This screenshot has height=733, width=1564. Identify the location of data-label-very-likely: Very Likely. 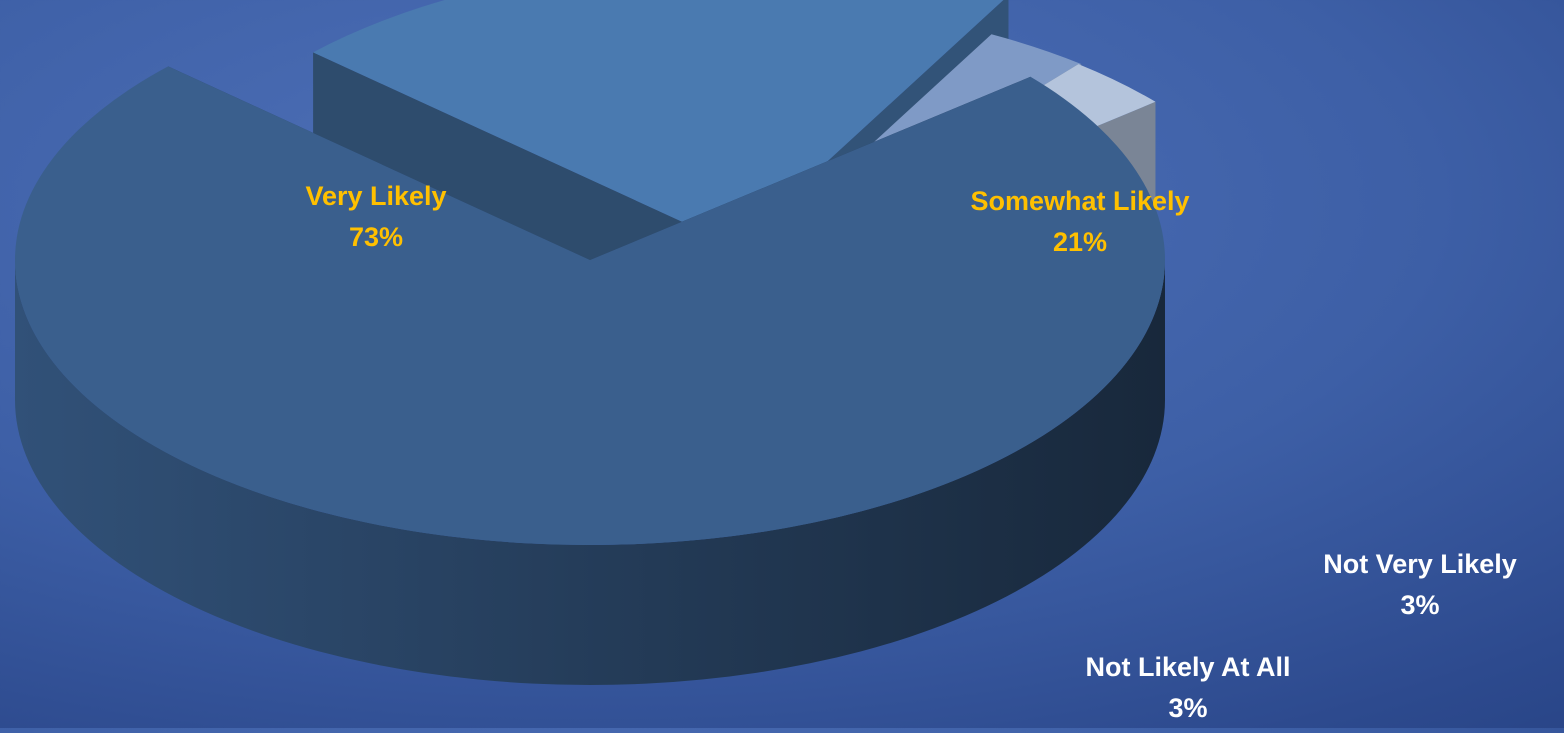
(375, 196).